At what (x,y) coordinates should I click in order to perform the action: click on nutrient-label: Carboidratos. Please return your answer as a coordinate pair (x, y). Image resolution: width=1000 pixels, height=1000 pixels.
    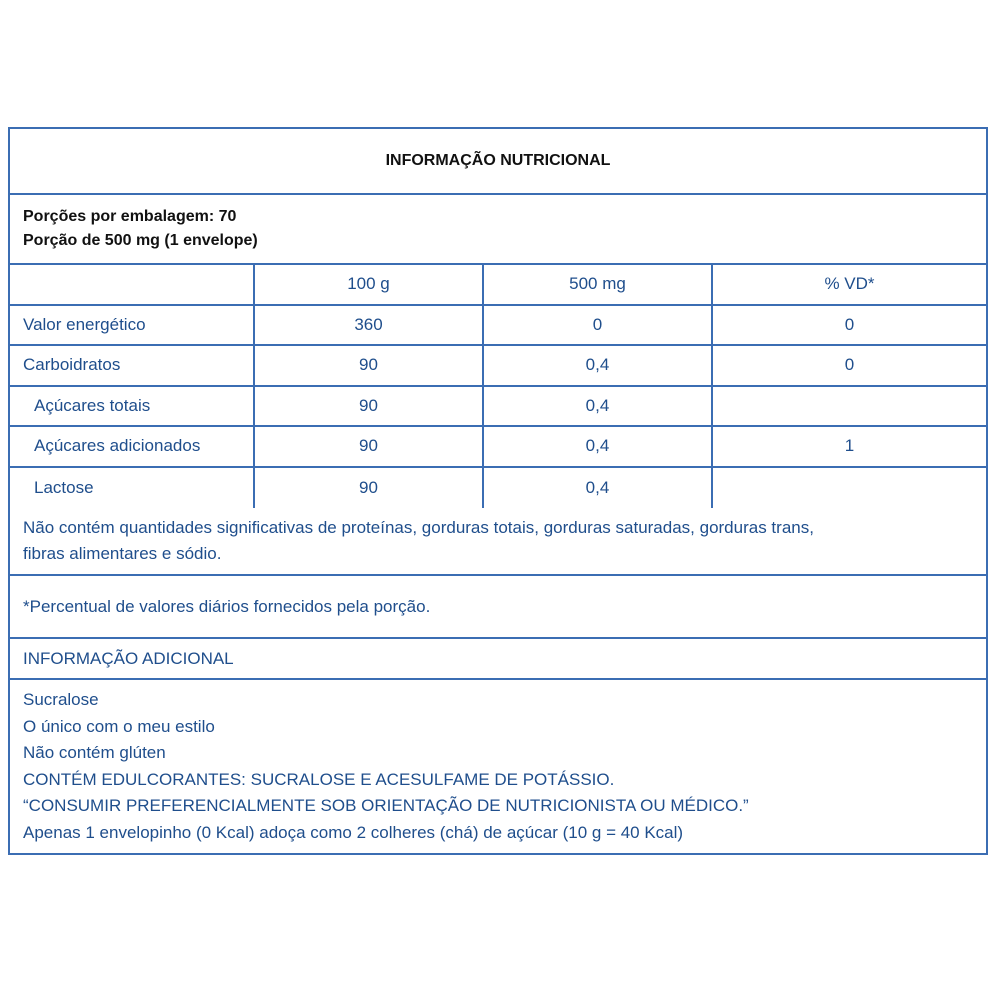
    Looking at the image, I should click on (132, 365).